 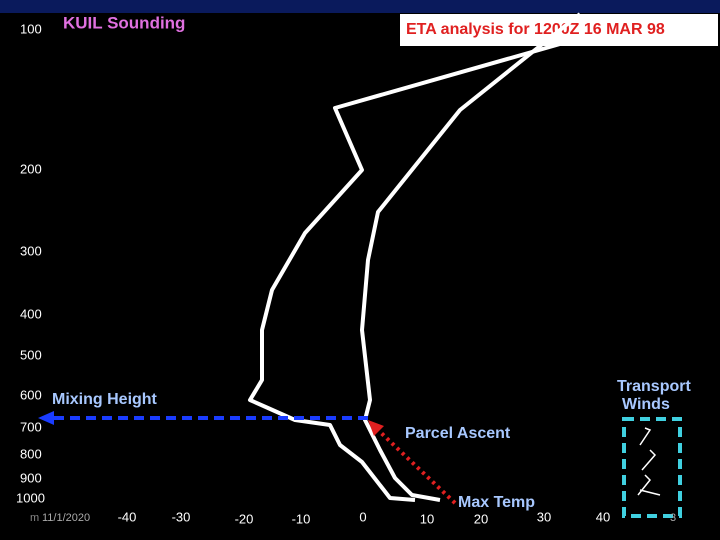 I want to click on pressure-label: 1000, so click(x=30, y=497).